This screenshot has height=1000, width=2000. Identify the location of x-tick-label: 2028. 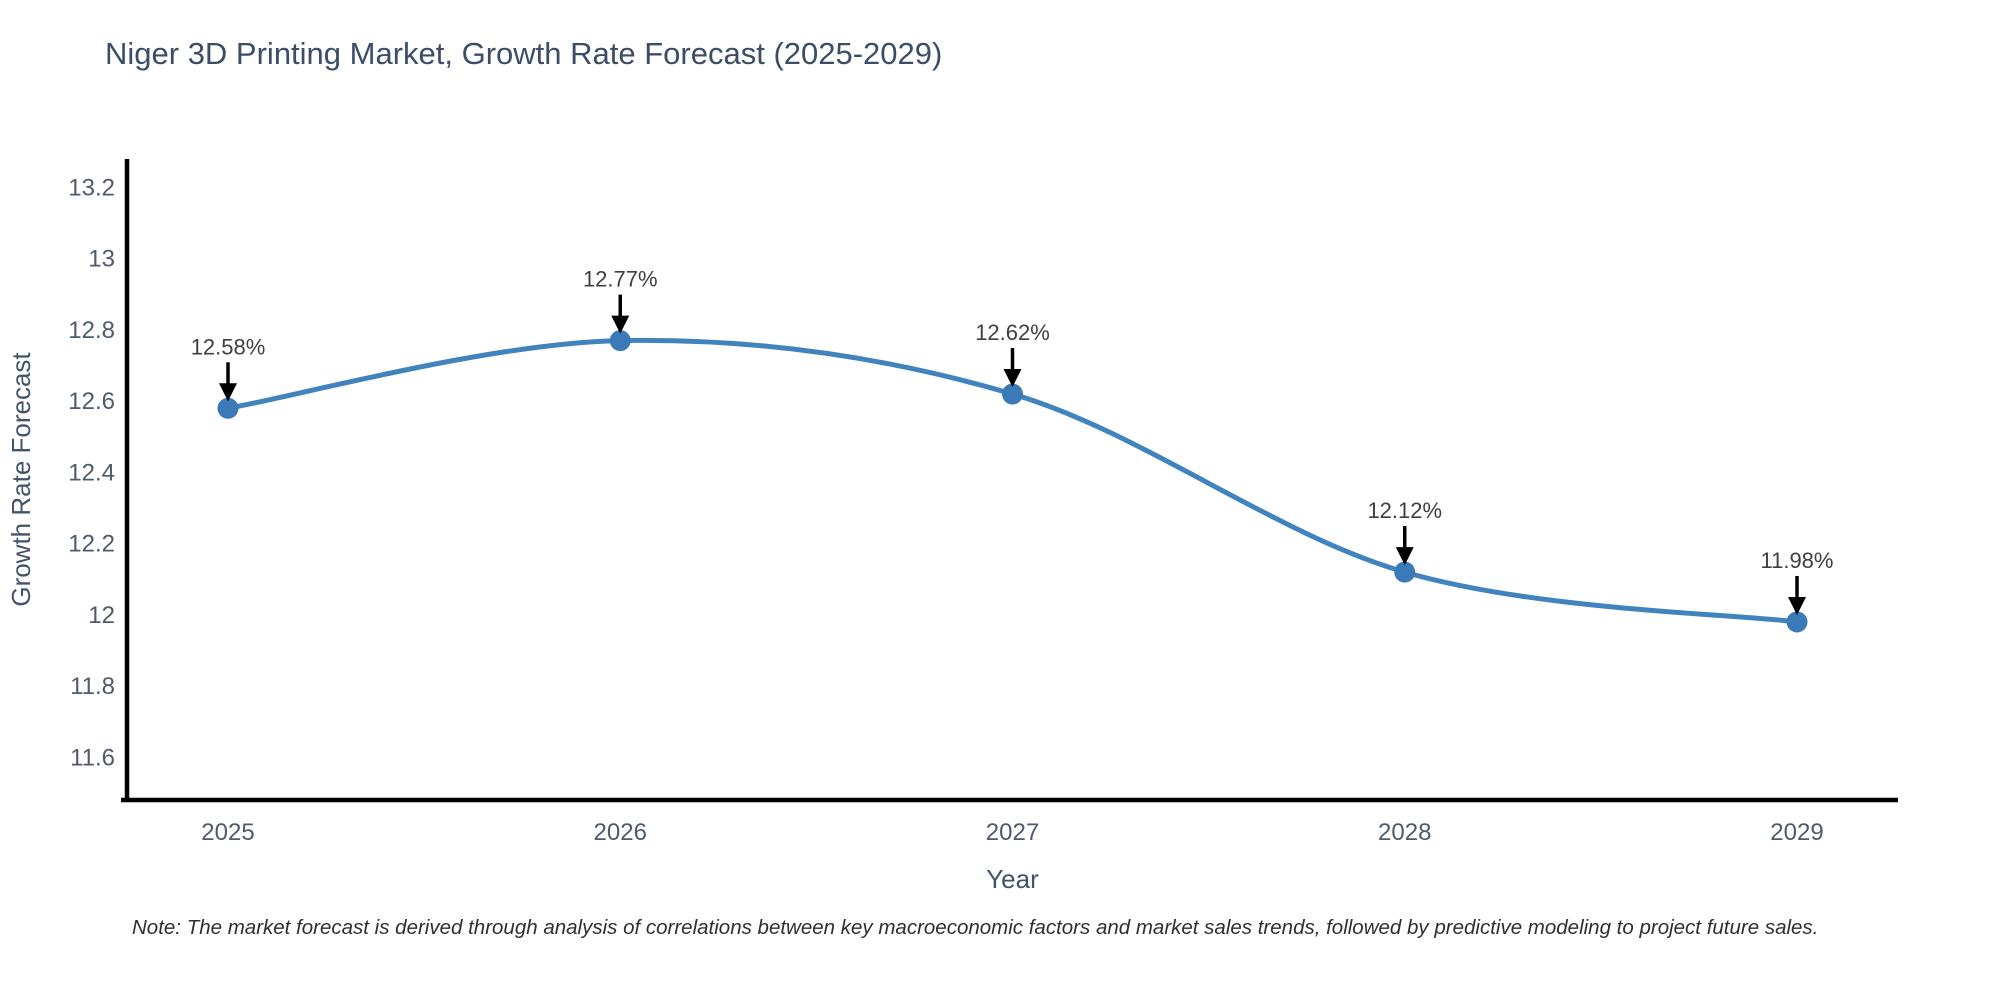
(1404, 832).